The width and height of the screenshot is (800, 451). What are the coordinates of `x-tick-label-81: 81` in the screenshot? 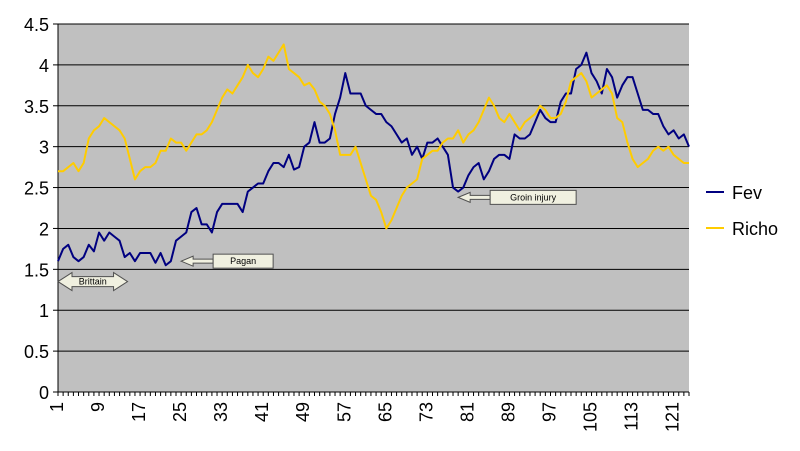 It's located at (467, 412).